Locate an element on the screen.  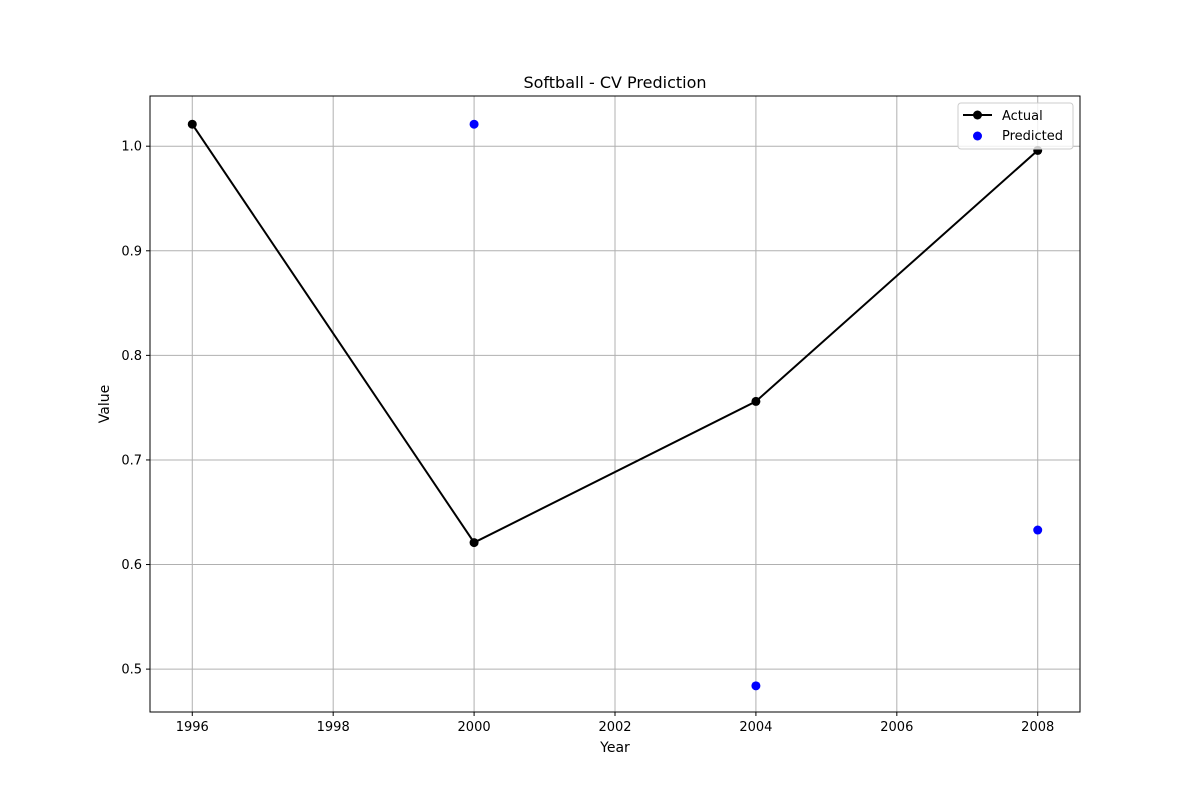
y-tick-label: 0.6 is located at coordinates (131, 565).